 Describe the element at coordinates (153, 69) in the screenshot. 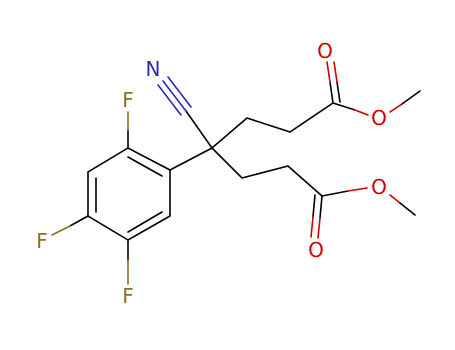

I see `atom-label: N` at that location.